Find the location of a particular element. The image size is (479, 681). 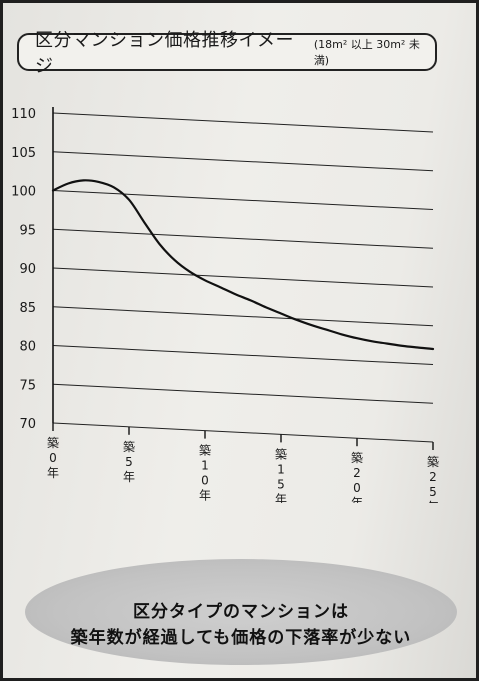

y-tick-label-90: 90 is located at coordinates (27, 269).